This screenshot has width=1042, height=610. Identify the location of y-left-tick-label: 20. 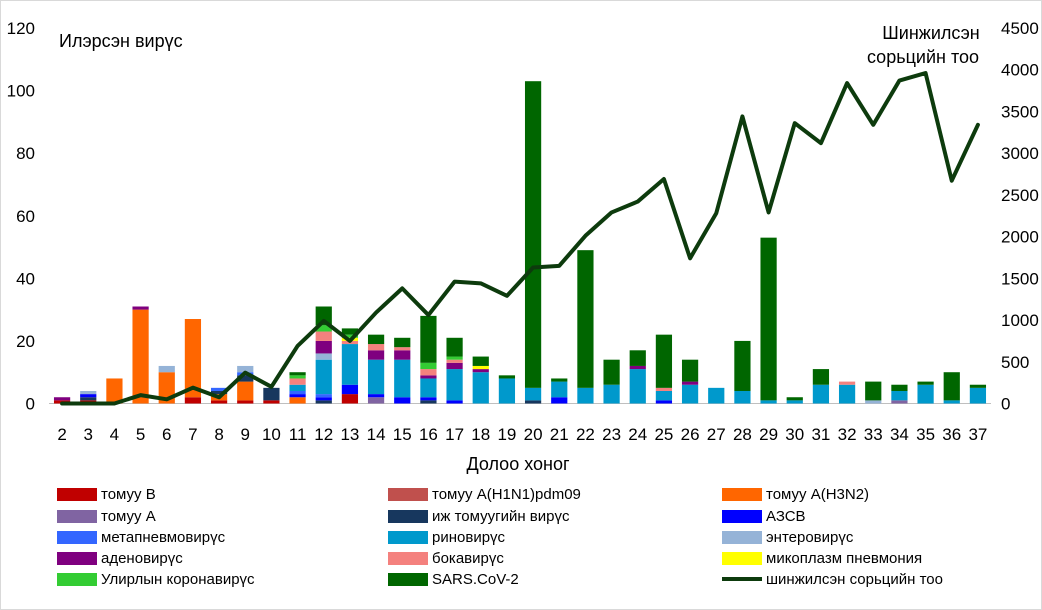
(25, 341).